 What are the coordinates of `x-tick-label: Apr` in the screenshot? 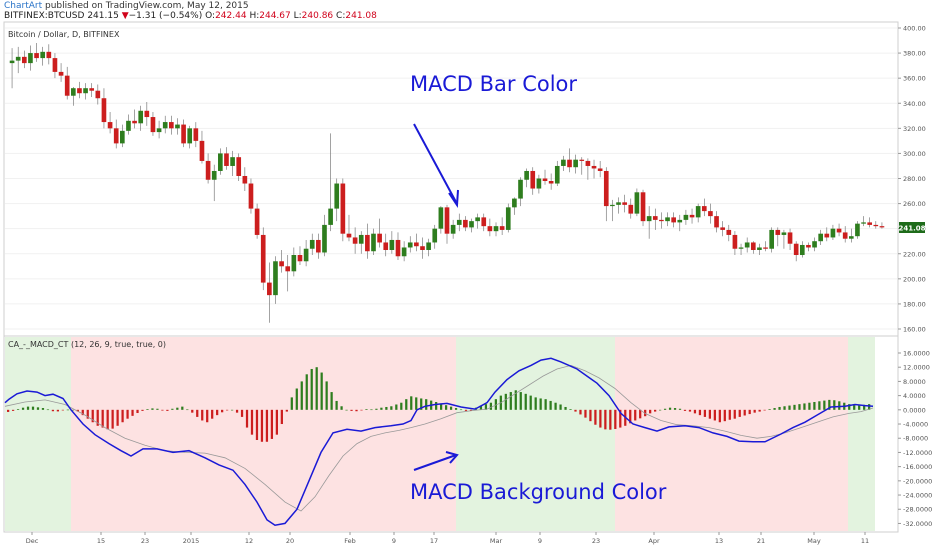 It's located at (654, 541).